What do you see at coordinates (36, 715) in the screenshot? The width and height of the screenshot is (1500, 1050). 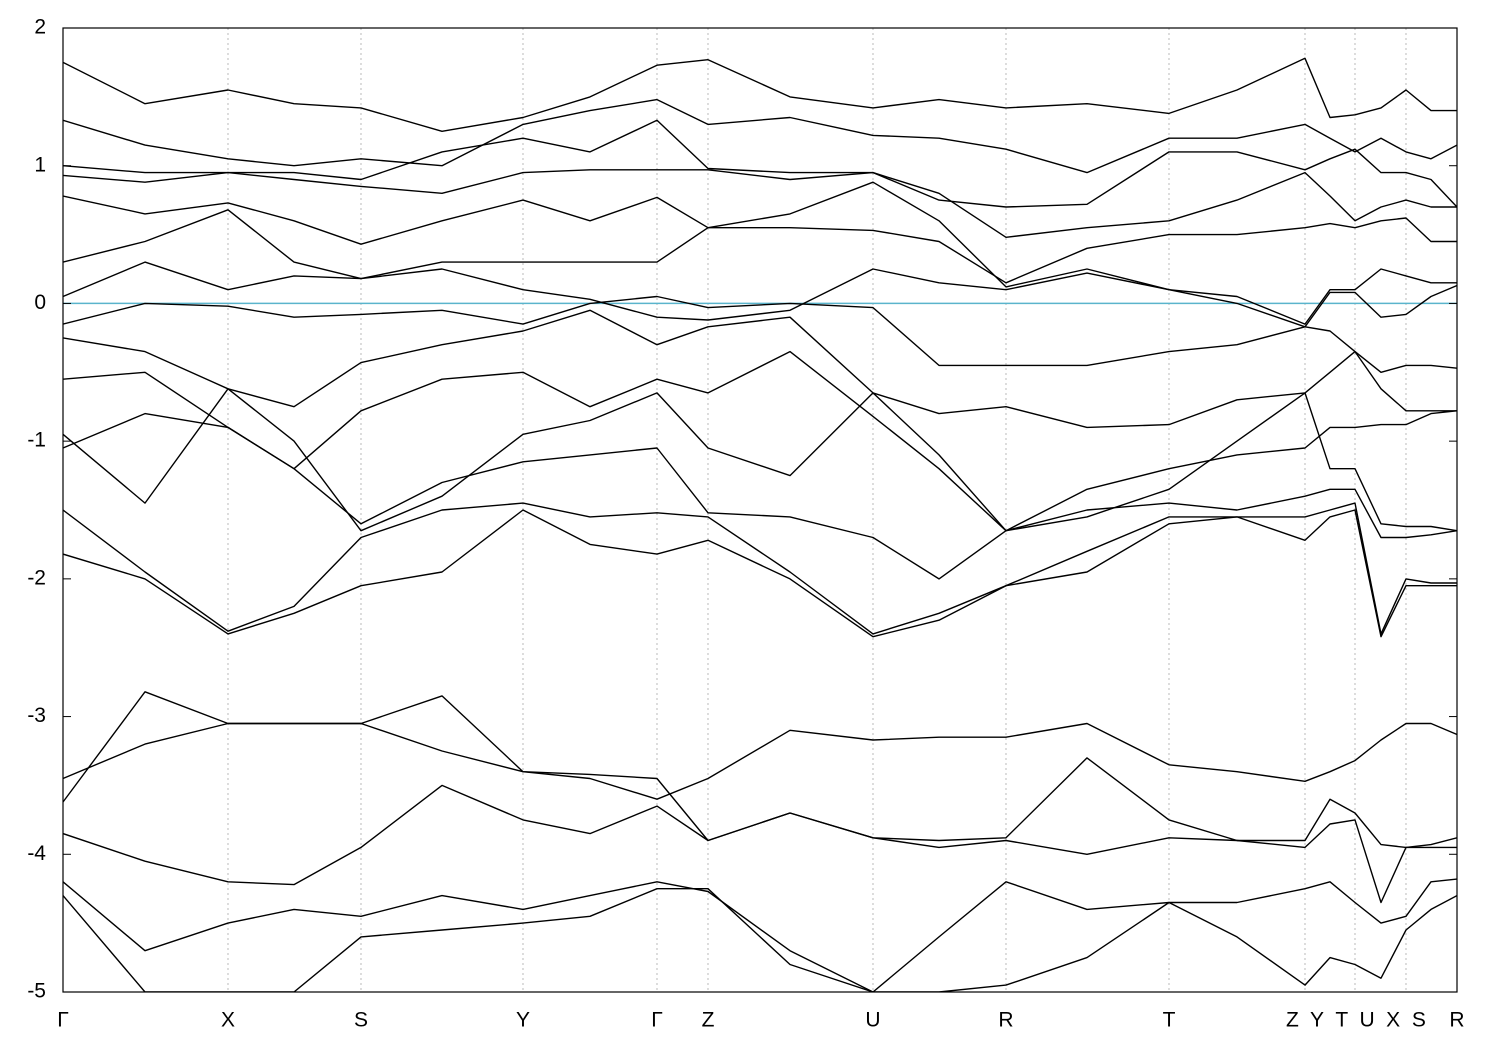 I see `y-tick-label: -3` at bounding box center [36, 715].